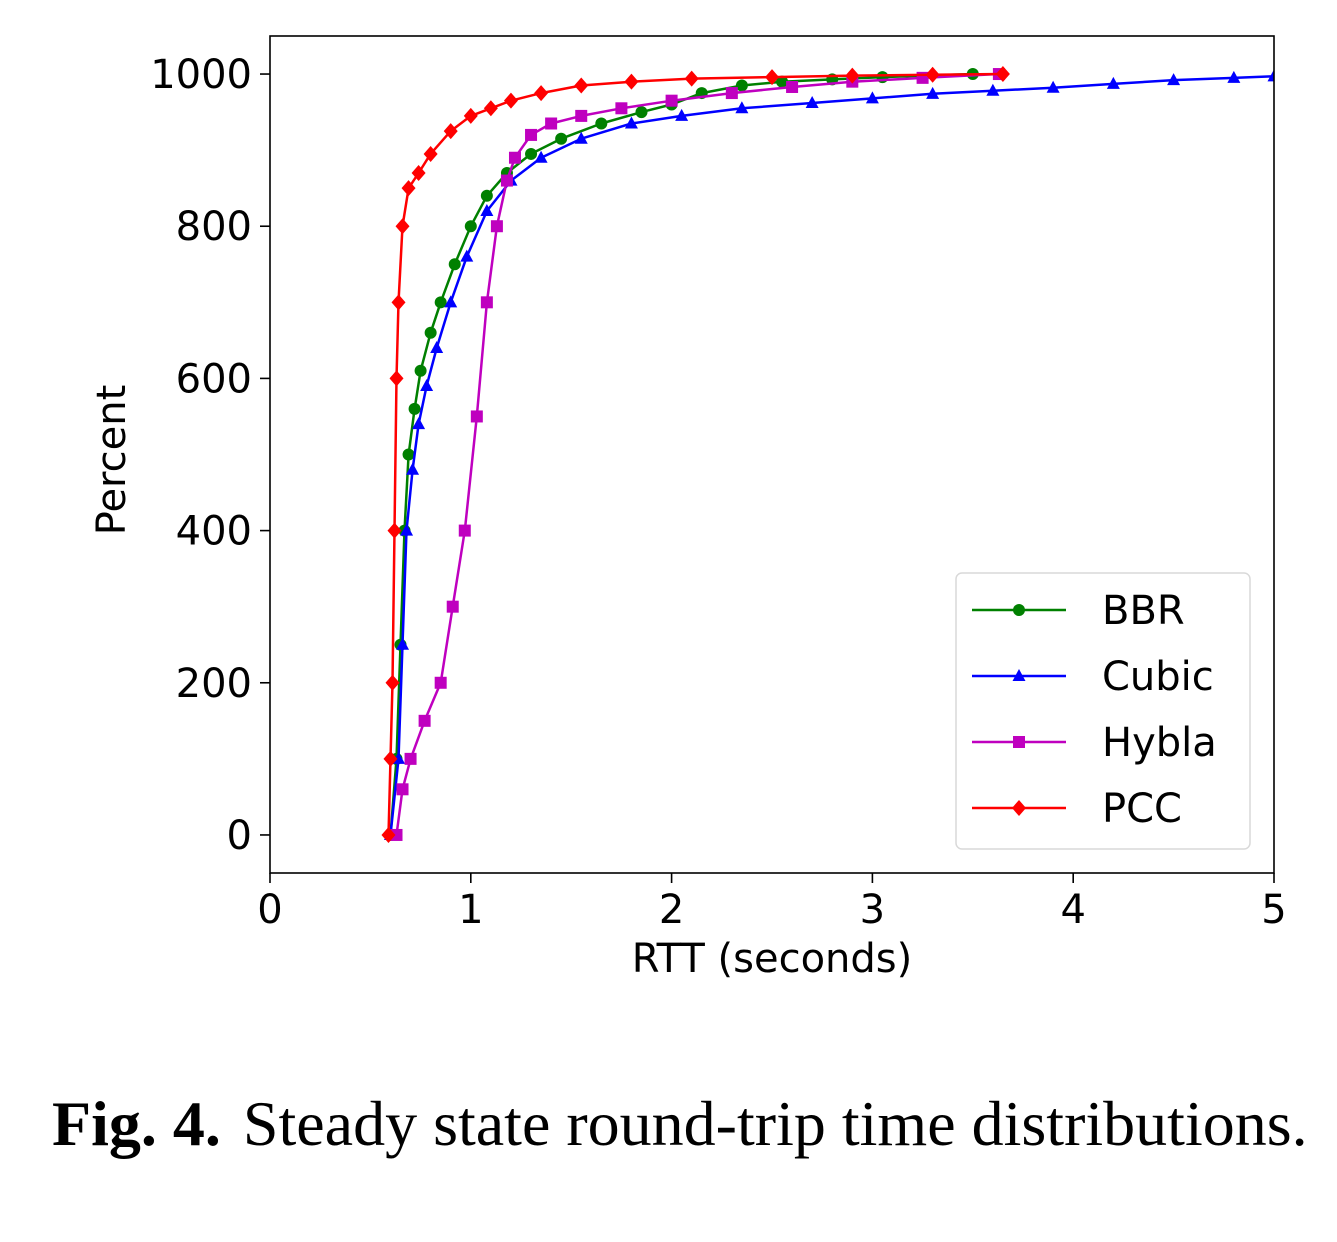 This screenshot has width=1337, height=1242. Describe the element at coordinates (470, 910) in the screenshot. I see `x-tick-label: 1` at that location.